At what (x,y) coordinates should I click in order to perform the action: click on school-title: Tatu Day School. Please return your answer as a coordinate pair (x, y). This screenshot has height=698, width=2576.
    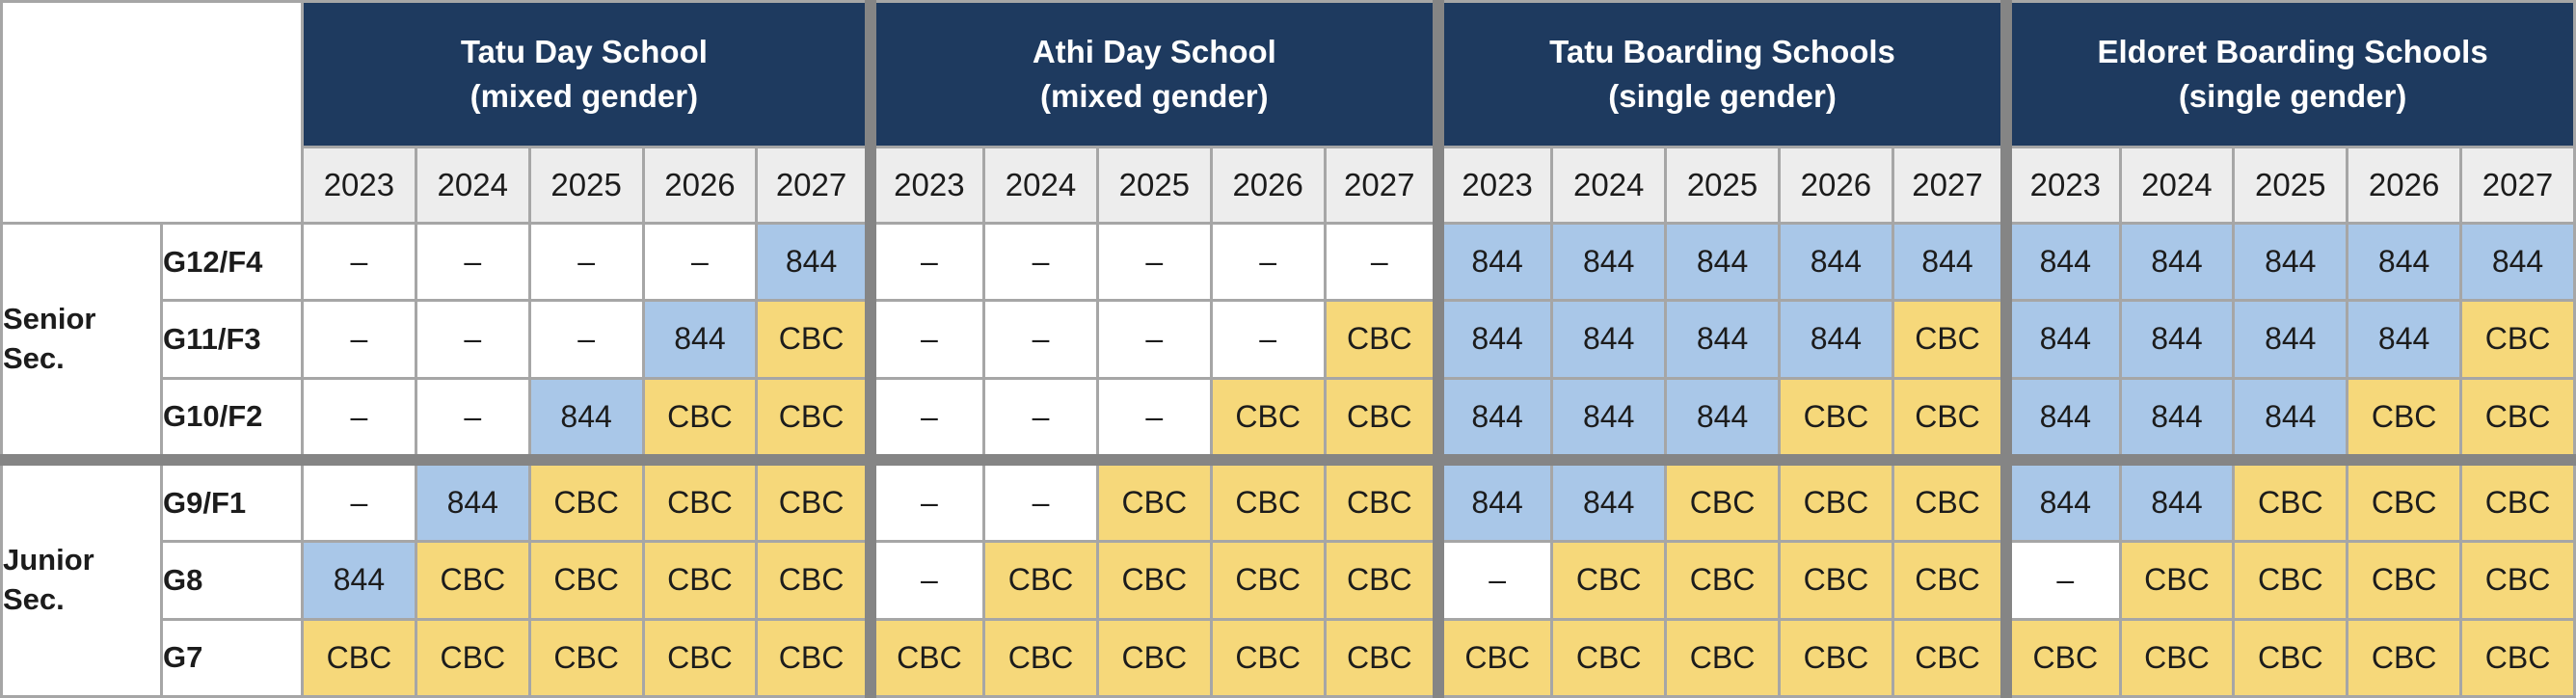
    Looking at the image, I should click on (584, 52).